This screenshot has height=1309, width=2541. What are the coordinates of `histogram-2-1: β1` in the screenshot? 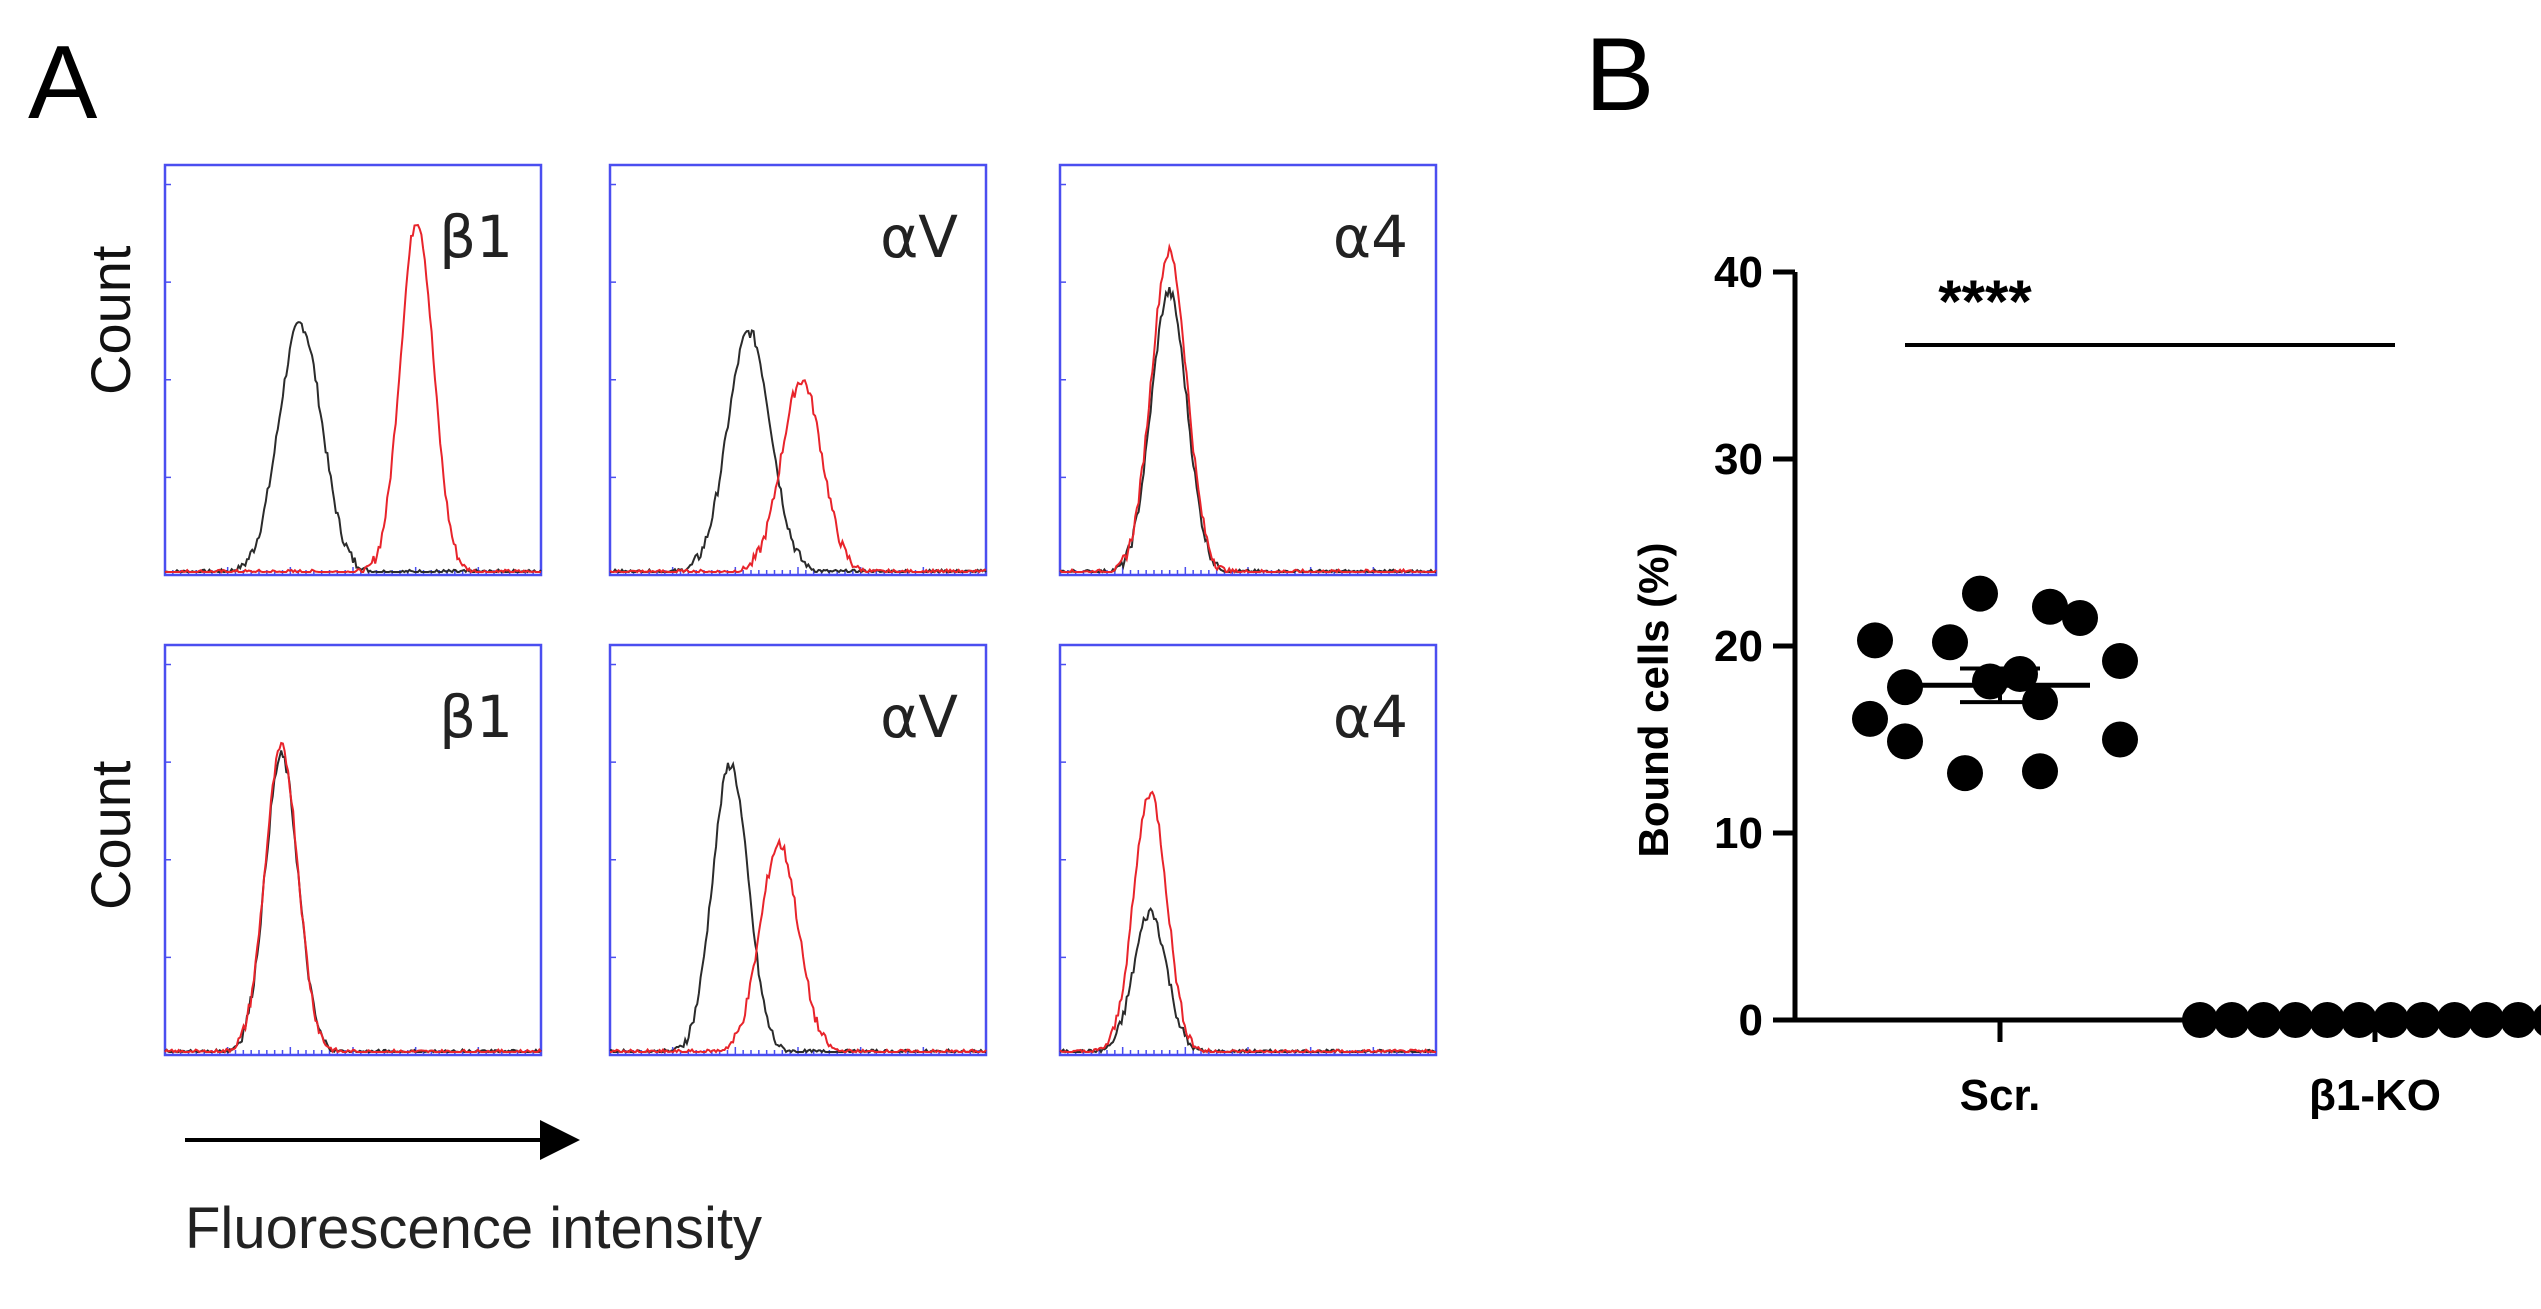 It's located at (353, 850).